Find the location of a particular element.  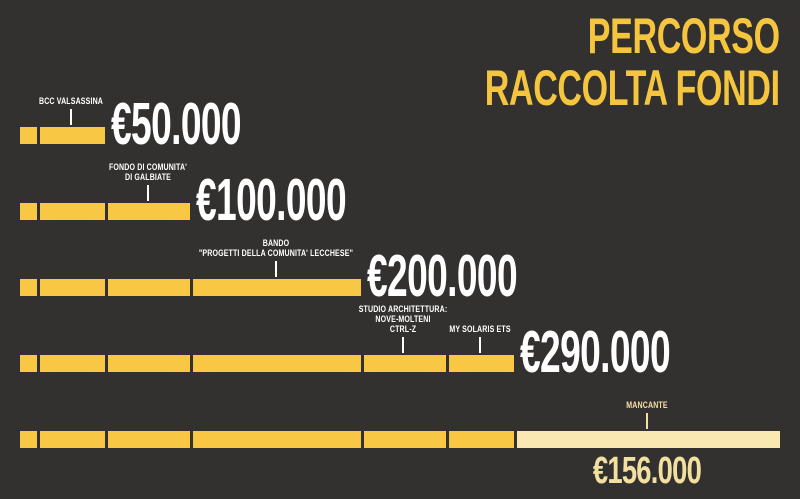

title-line-1: PERCORSO is located at coordinates (684, 36).